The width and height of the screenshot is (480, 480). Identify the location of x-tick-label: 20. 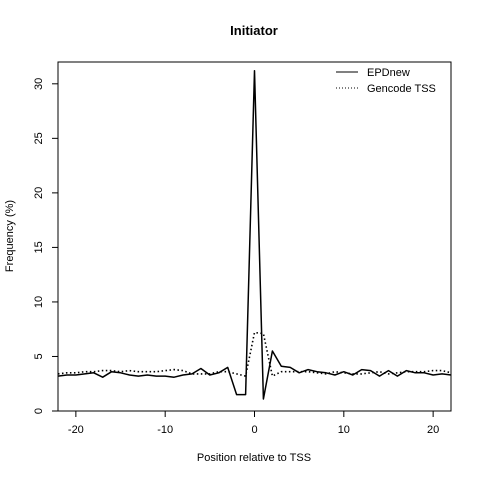
(433, 430).